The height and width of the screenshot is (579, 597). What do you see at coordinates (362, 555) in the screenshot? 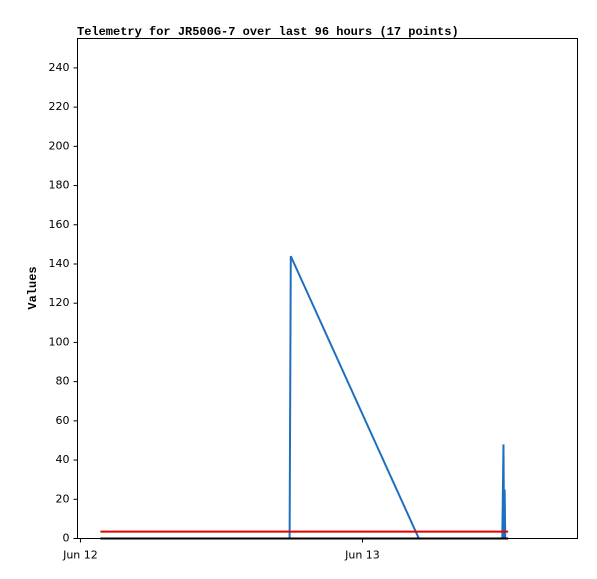
I see `x-tick-label: Jun 13` at bounding box center [362, 555].